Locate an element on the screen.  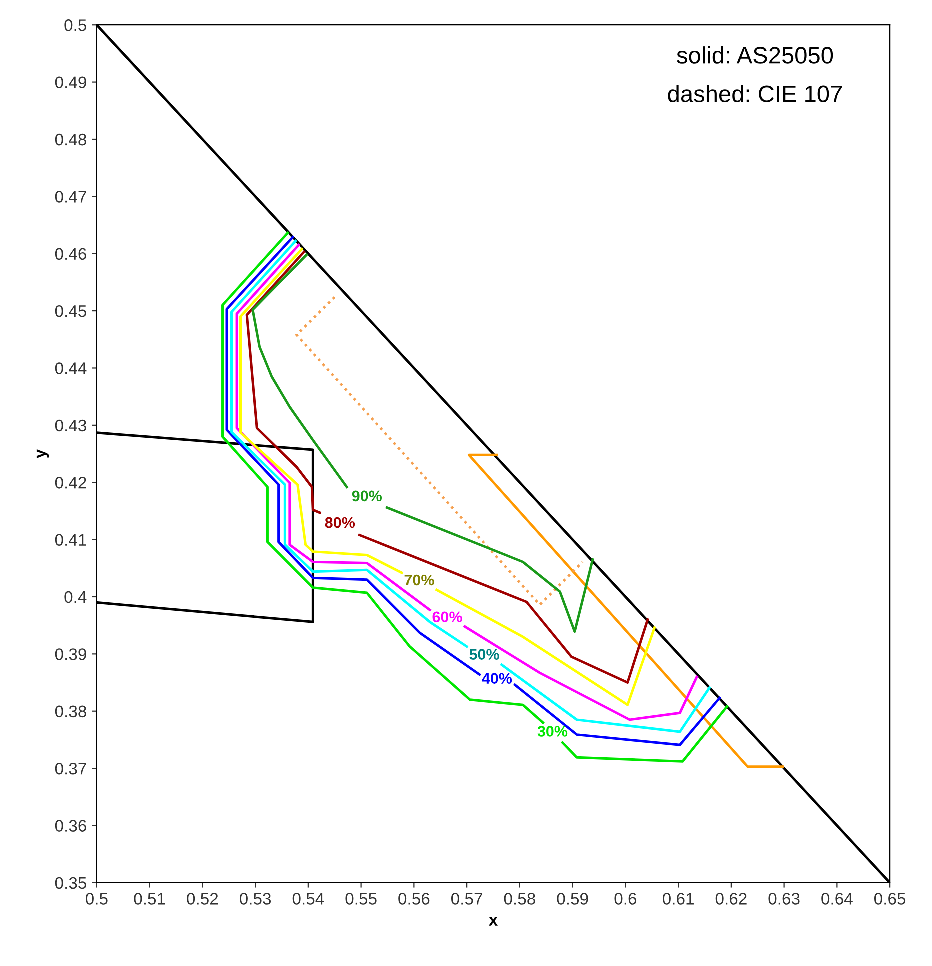
y-tick-label: 0.37 is located at coordinates (70, 768).